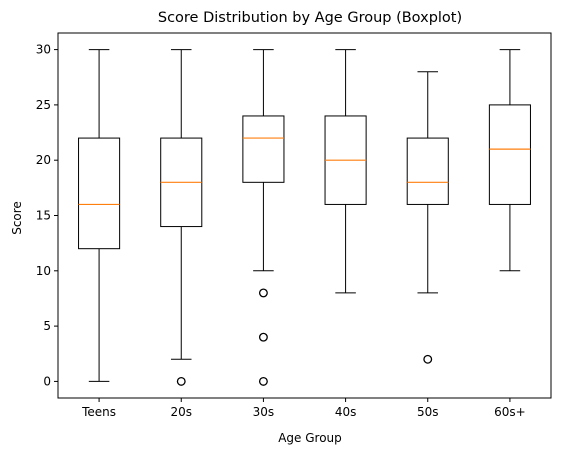  Describe the element at coordinates (310, 438) in the screenshot. I see `x-axis-label: Age Group` at that location.